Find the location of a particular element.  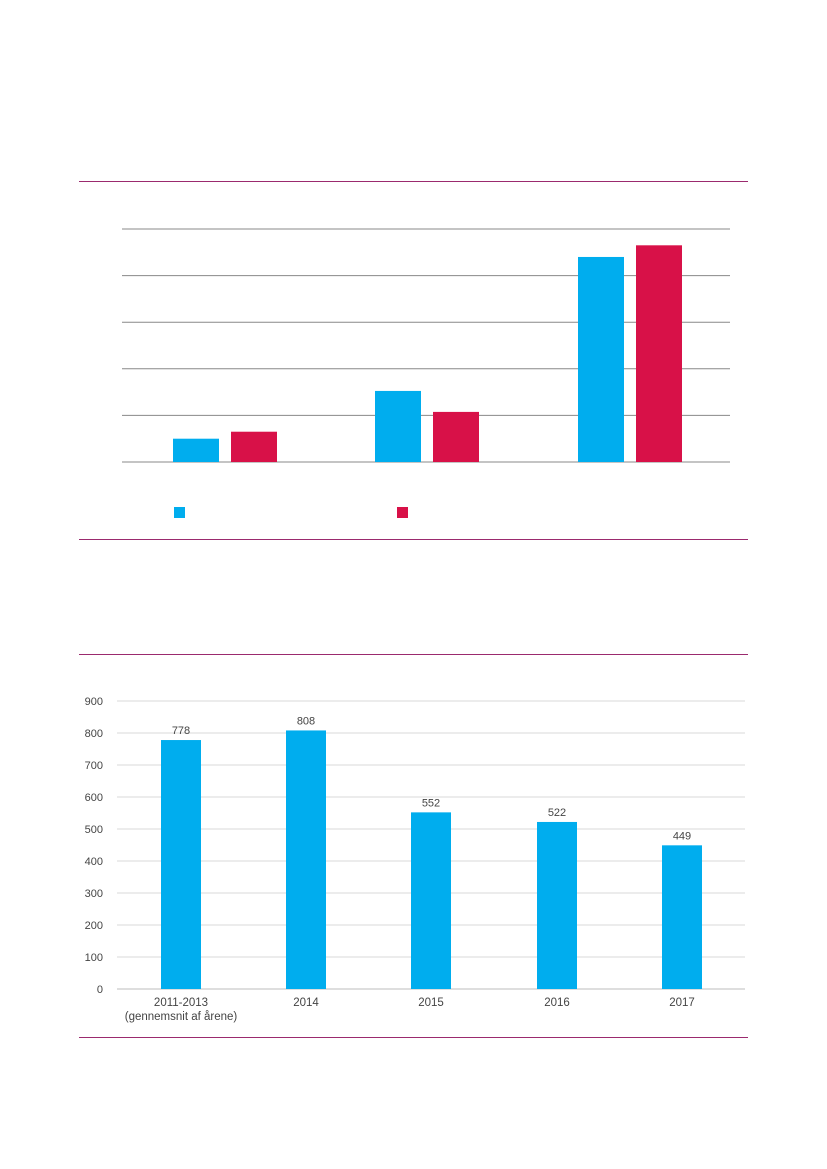

x-tick-label-line: 2016 is located at coordinates (557, 1003).